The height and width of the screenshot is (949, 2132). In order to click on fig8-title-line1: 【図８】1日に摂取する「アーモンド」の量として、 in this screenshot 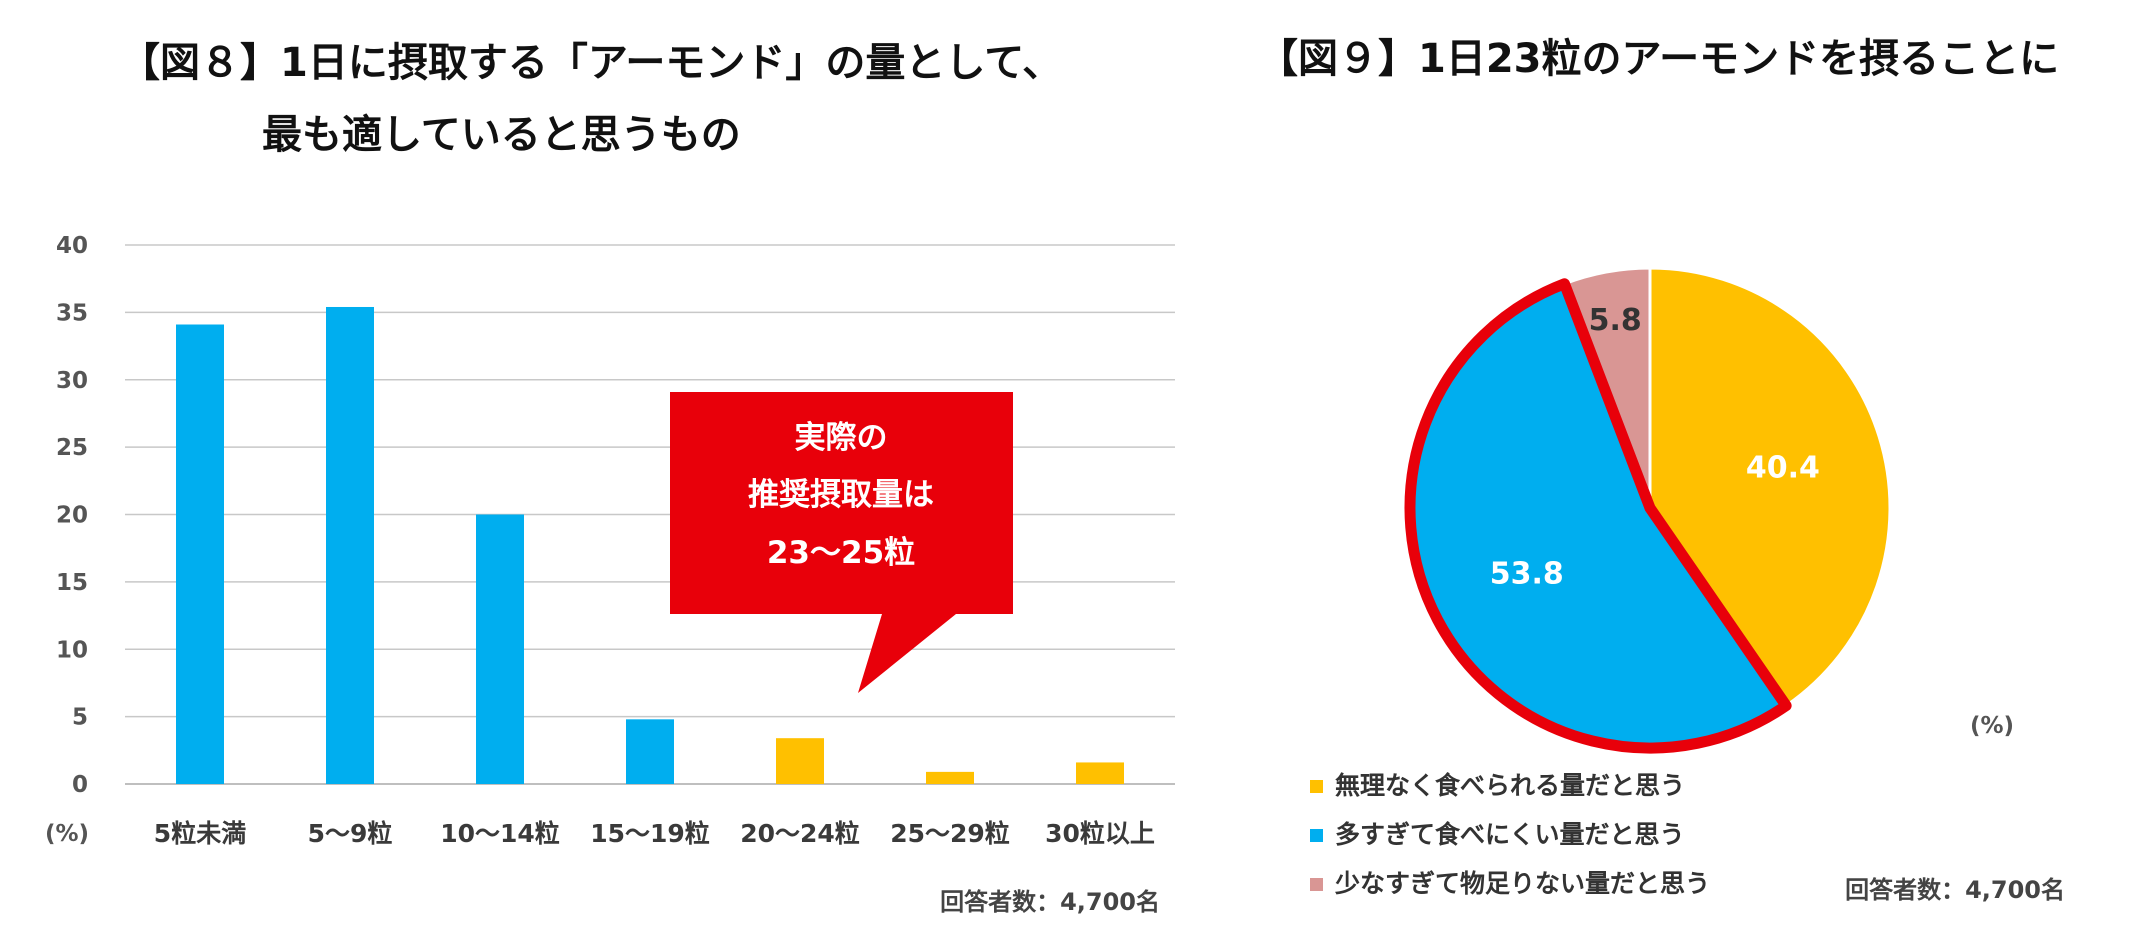, I will do `click(591, 63)`.